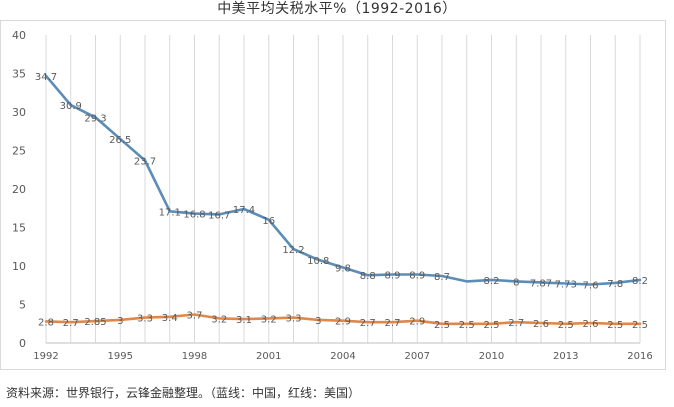  What do you see at coordinates (541, 283) in the screenshot?
I see `data-label: 7.87` at bounding box center [541, 283].